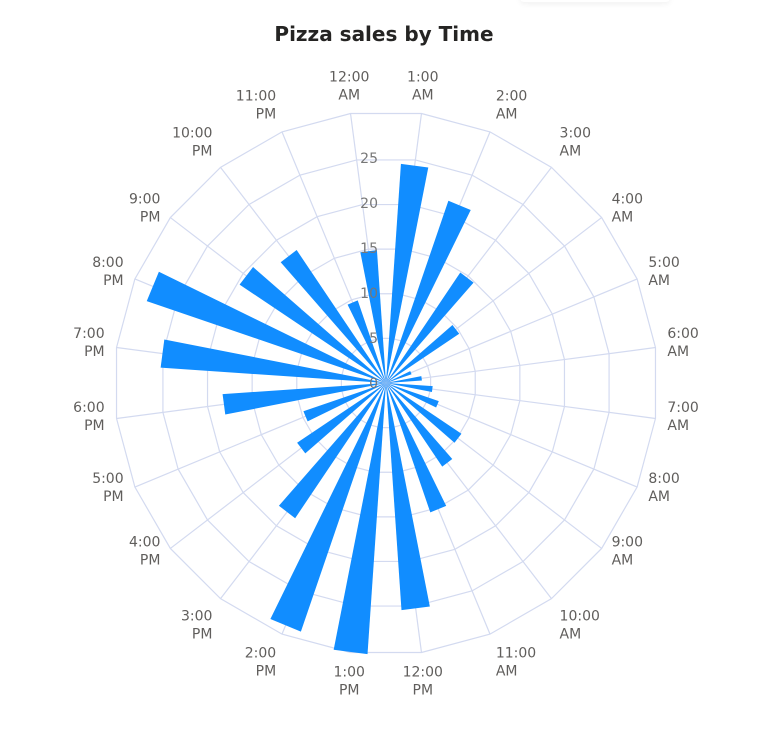 This screenshot has height=735, width=768. What do you see at coordinates (404, 379) in the screenshot?
I see `bar-6-00-am` at bounding box center [404, 379].